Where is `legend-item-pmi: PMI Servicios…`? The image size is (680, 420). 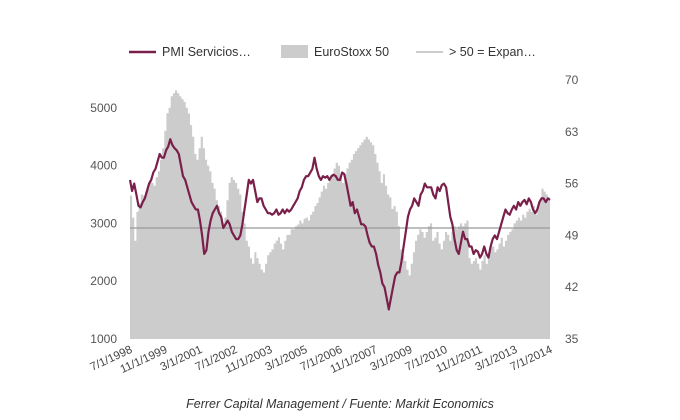
legend-item-pmi: PMI Servicios… is located at coordinates (190, 52).